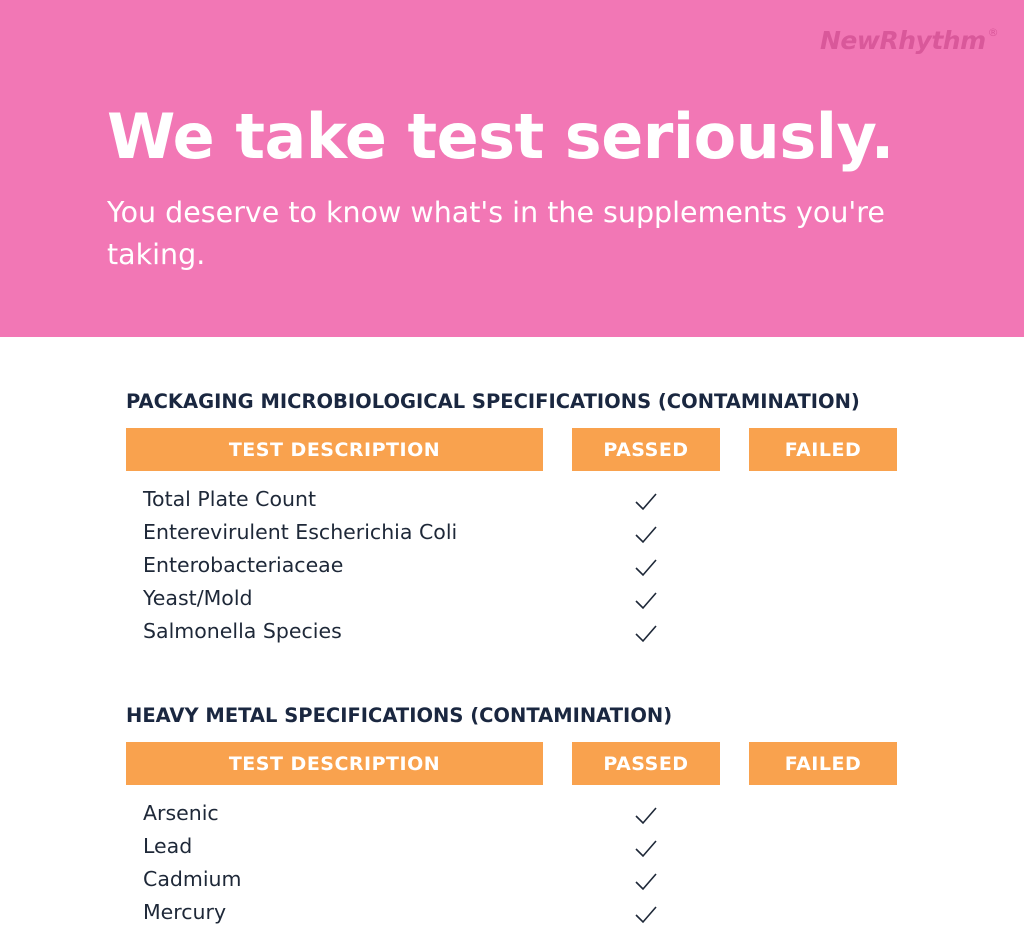 The width and height of the screenshot is (1024, 929). What do you see at coordinates (168, 846) in the screenshot?
I see `test-row-label: Lead` at bounding box center [168, 846].